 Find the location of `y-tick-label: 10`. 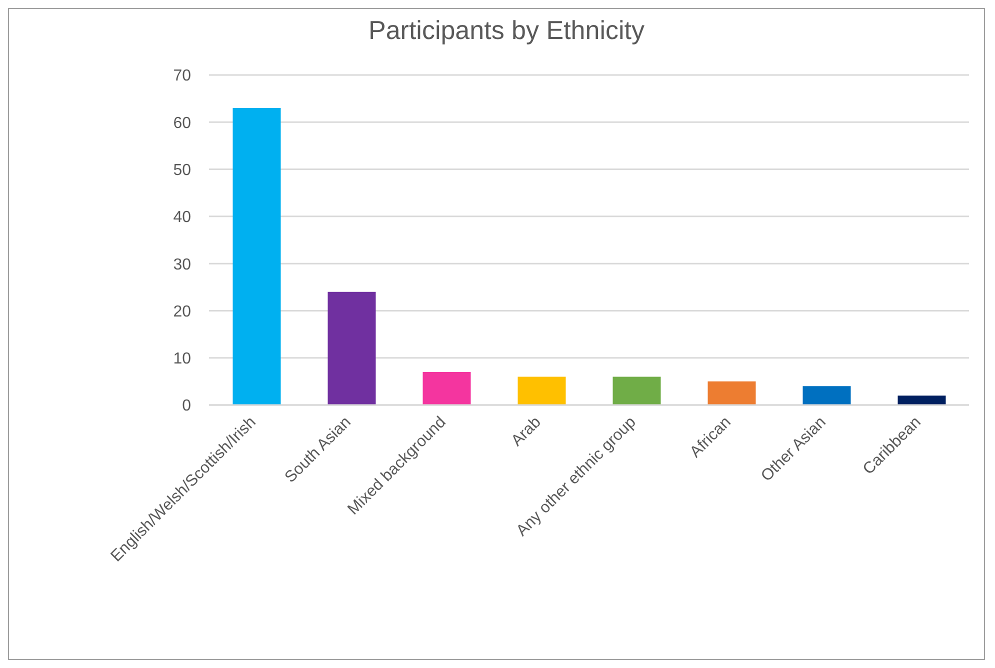

y-tick-label: 10 is located at coordinates (182, 359).